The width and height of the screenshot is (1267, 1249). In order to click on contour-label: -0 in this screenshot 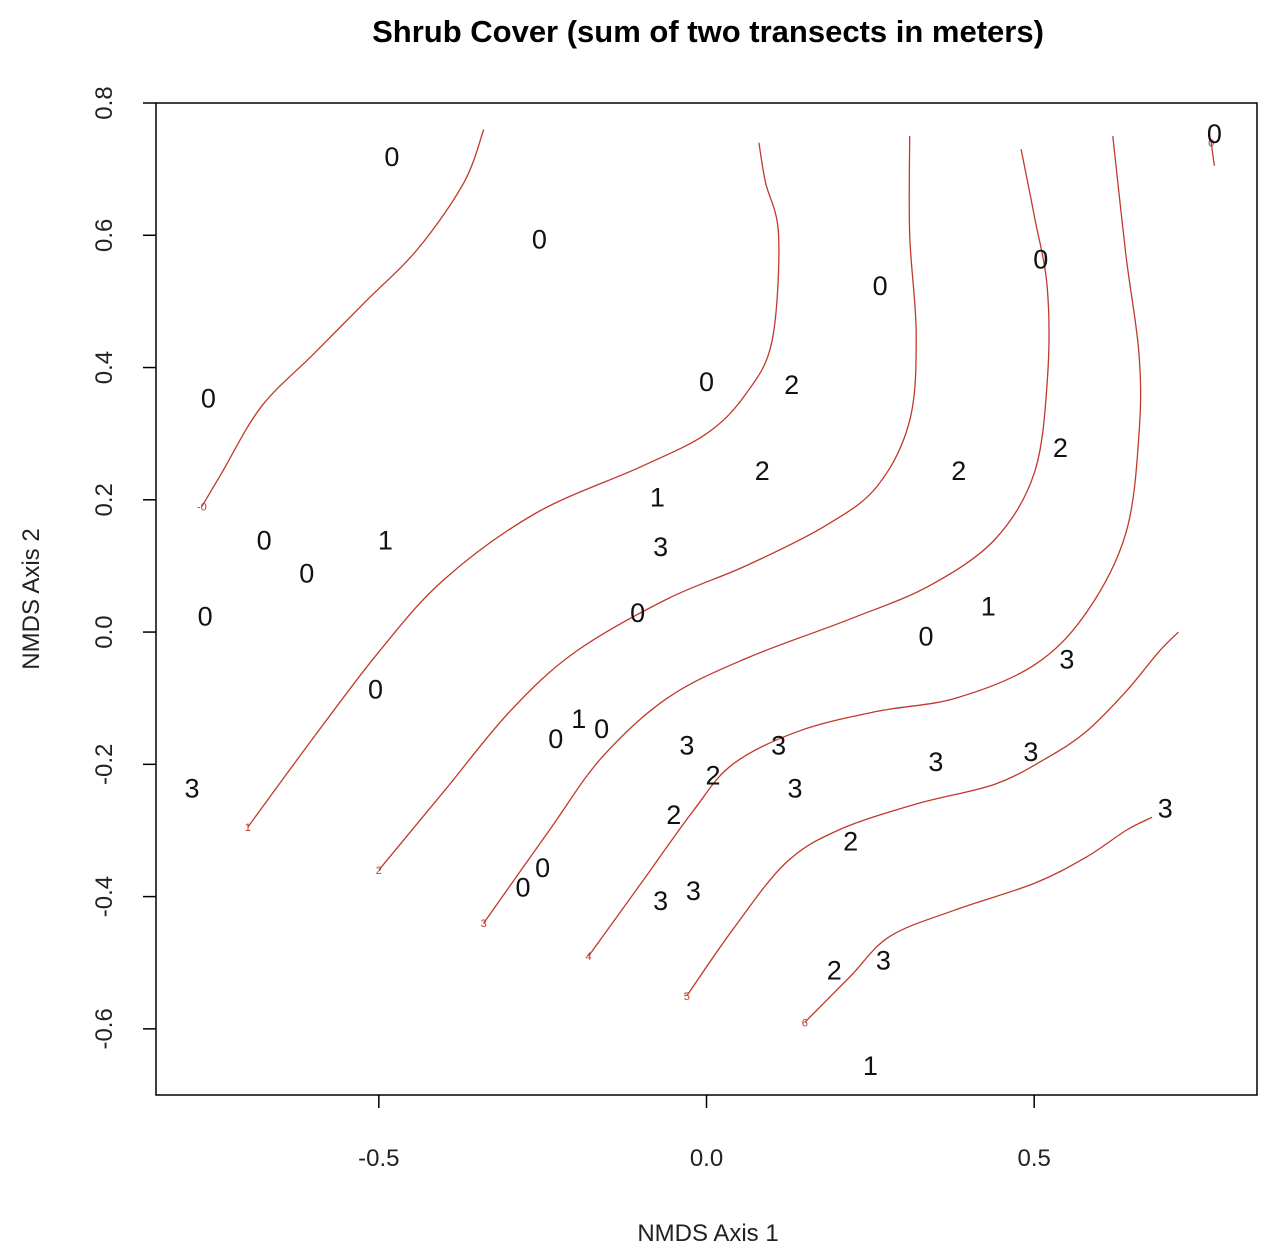, I will do `click(202, 507)`.